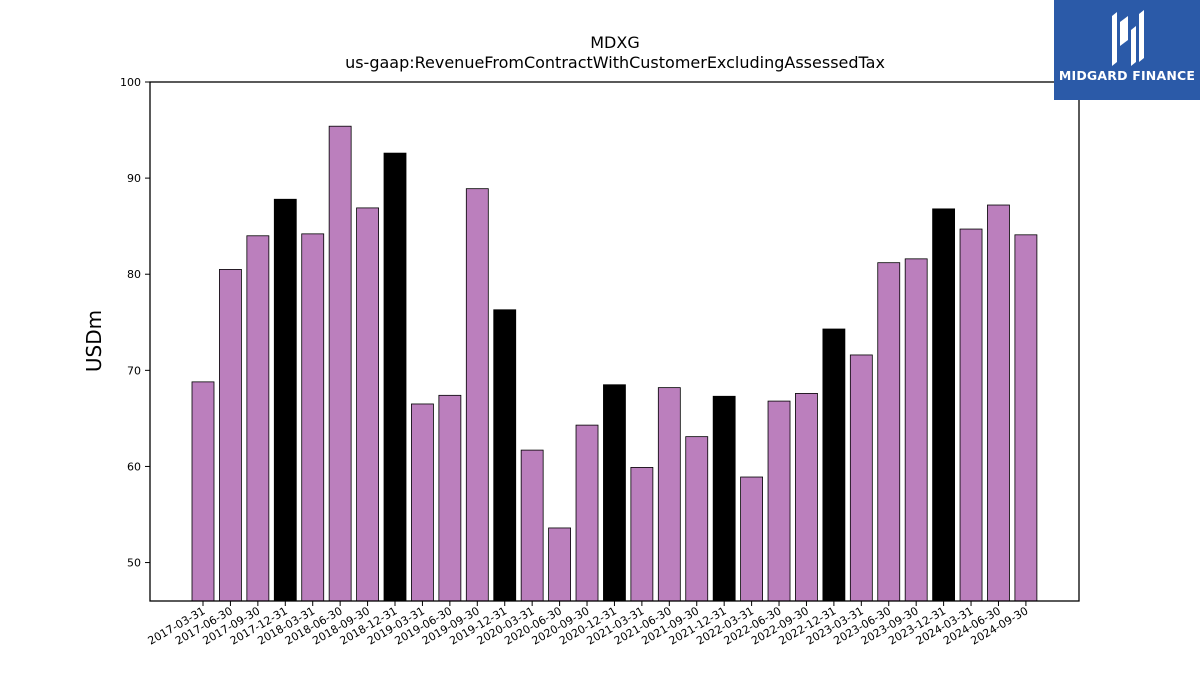 This screenshot has height=675, width=1200. Describe the element at coordinates (134, 563) in the screenshot. I see `y-tick-label: 50` at that location.